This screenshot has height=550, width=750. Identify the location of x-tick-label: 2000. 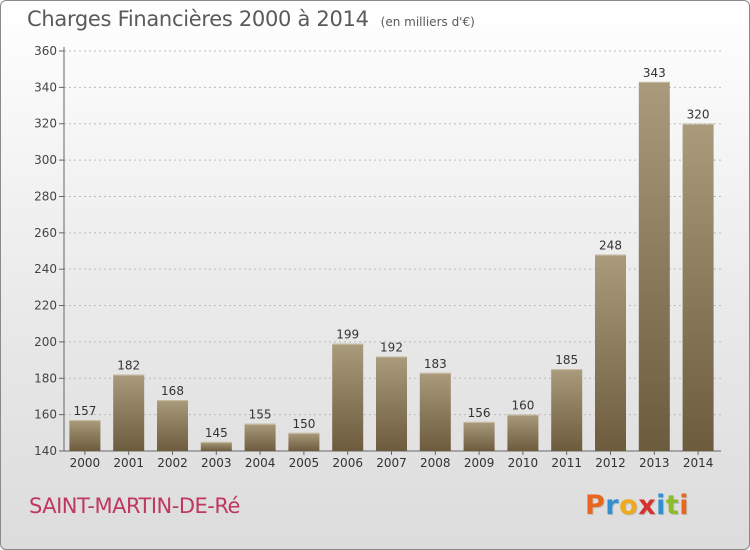
(85, 463).